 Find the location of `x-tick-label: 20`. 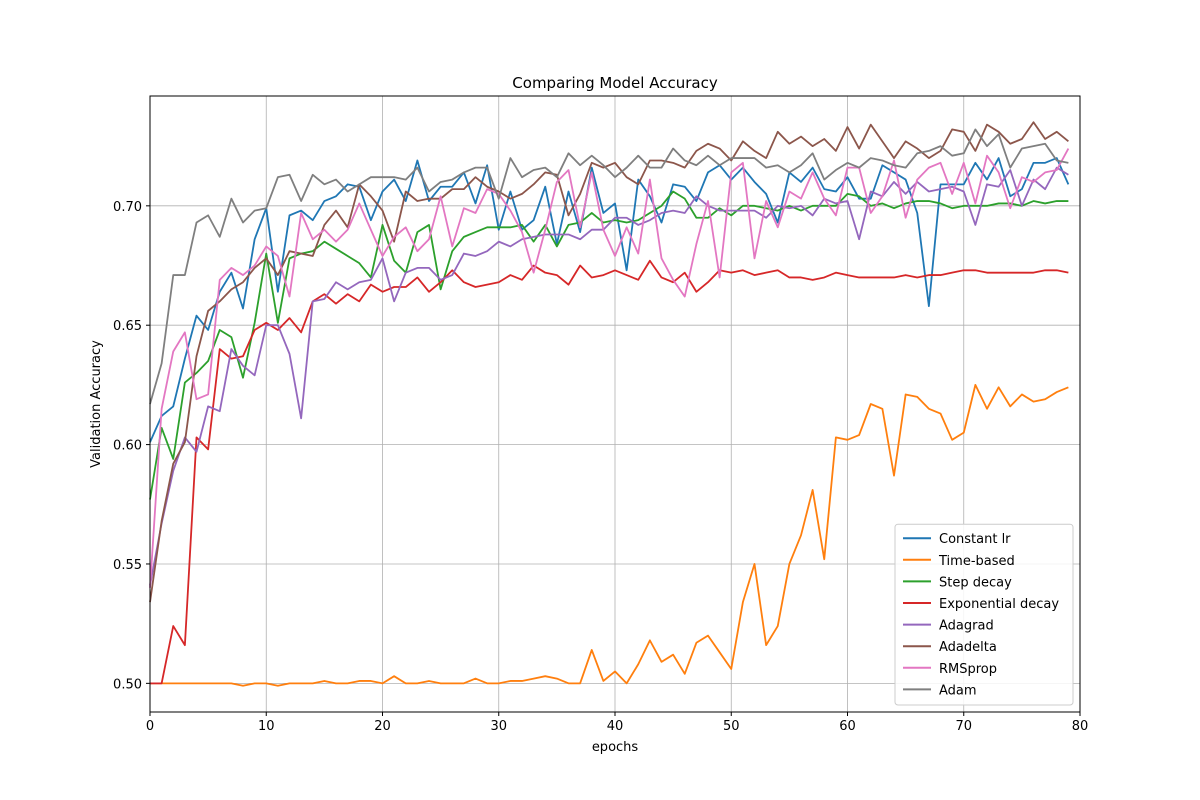

x-tick-label: 20 is located at coordinates (382, 726).